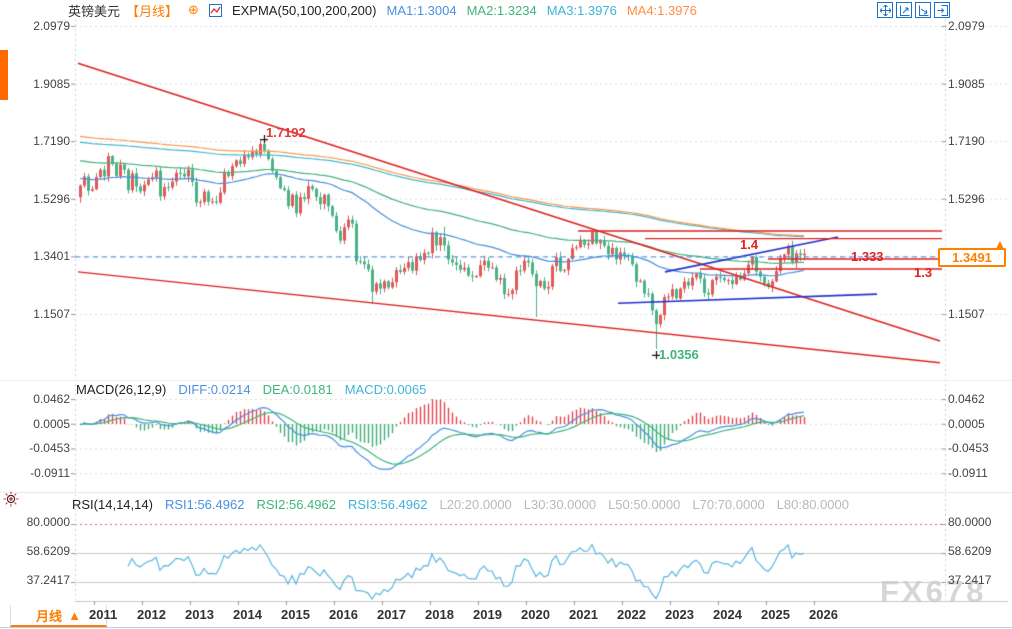  Describe the element at coordinates (4, 75) in the screenshot. I see `side-panel-tab` at that location.